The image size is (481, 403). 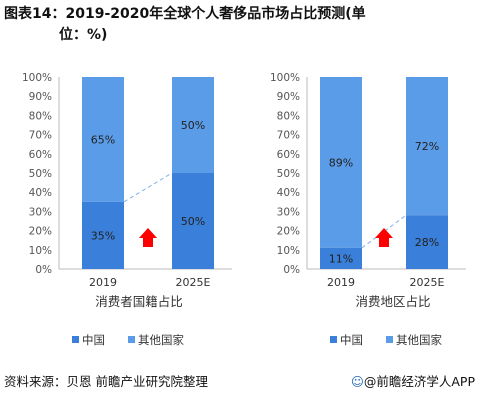 I want to click on panel-2-up-arrow-icon, so click(x=384, y=237).